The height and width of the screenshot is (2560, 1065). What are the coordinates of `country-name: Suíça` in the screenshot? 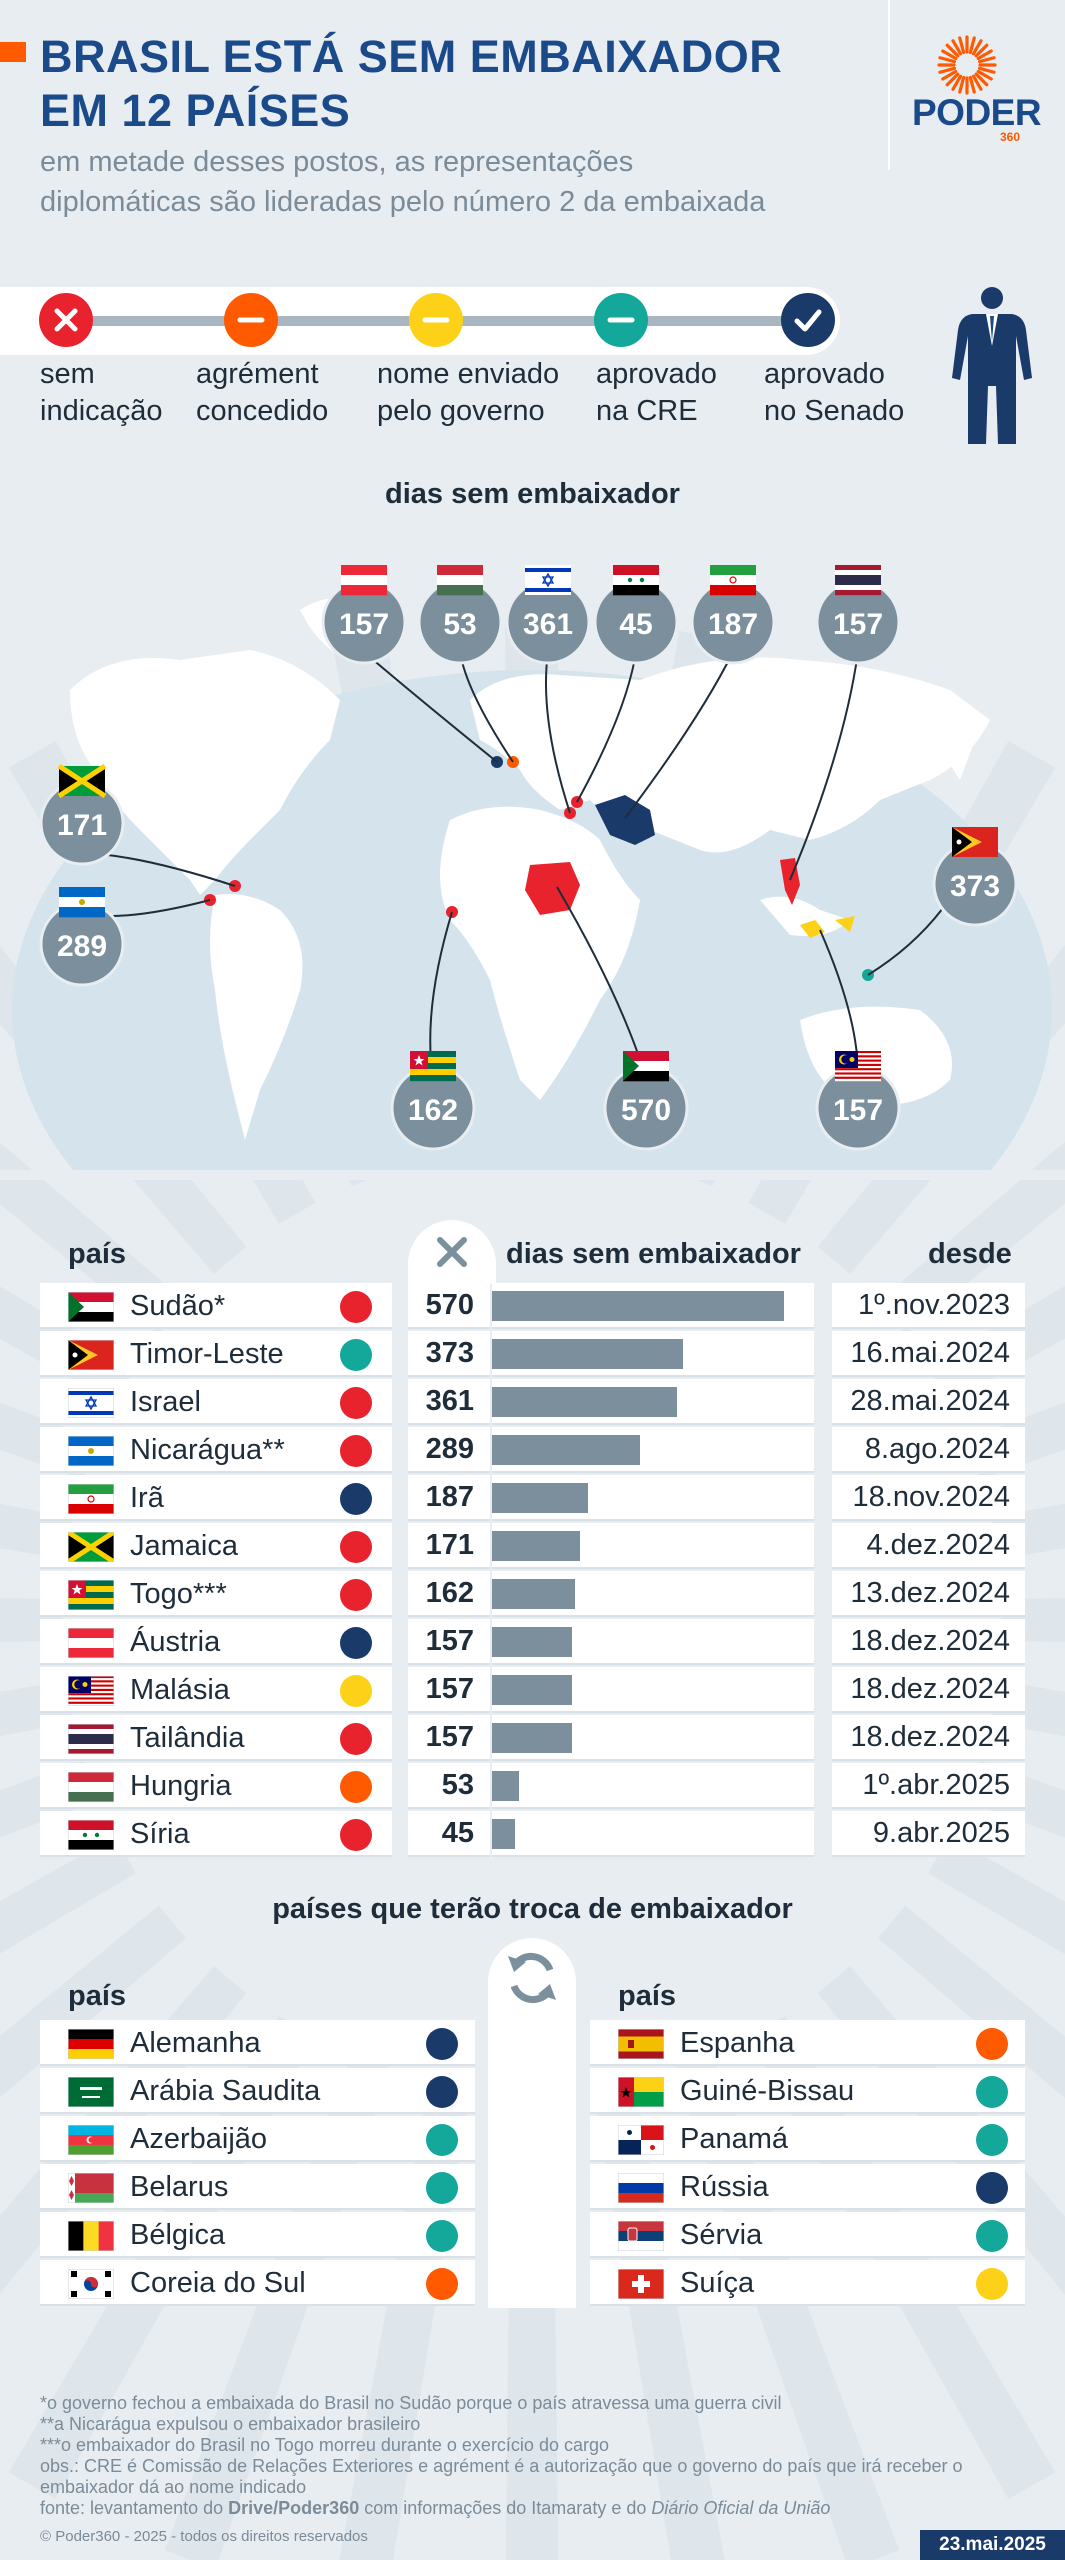 It's located at (717, 2283).